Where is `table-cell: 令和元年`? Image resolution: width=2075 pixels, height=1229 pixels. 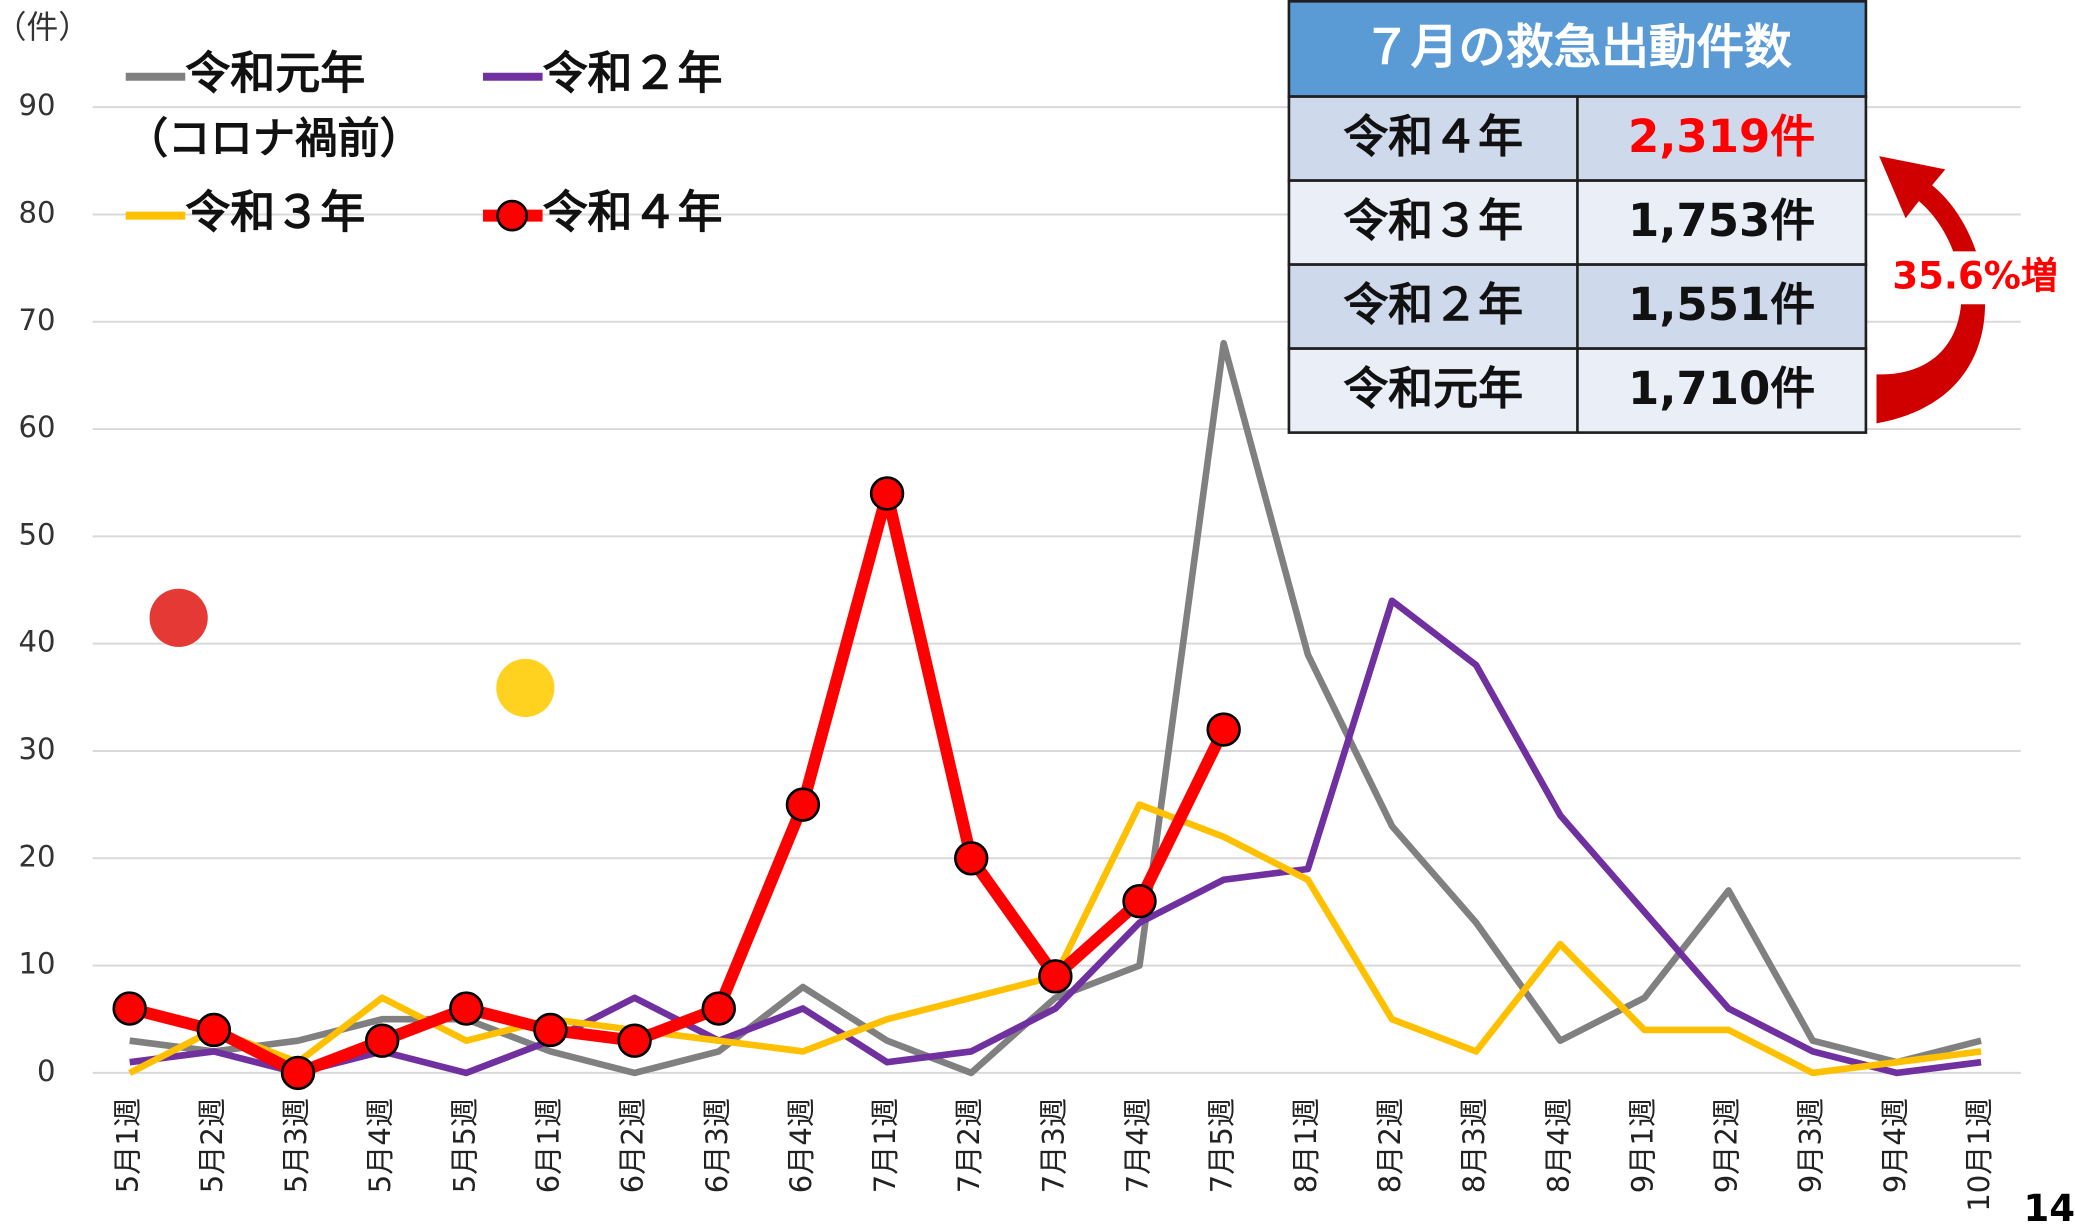
table-cell: 令和元年 is located at coordinates (1433, 388).